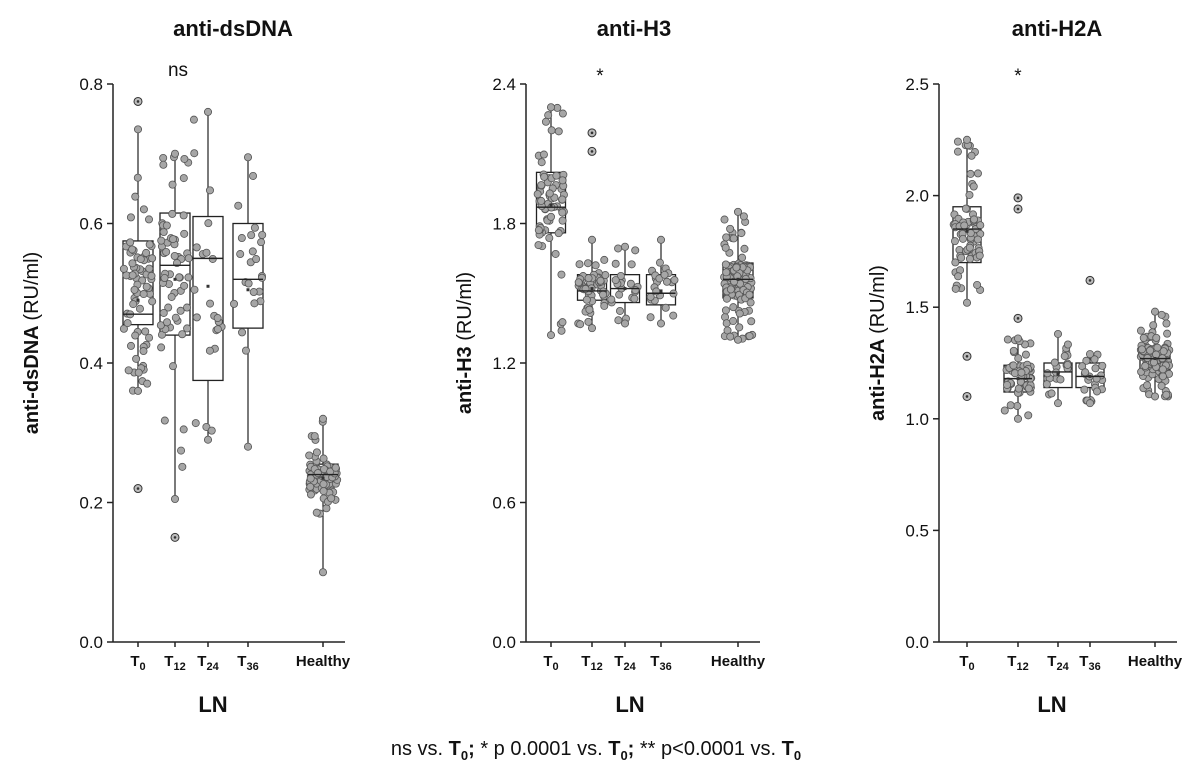 The height and width of the screenshot is (774, 1192). Describe the element at coordinates (207, 390) in the screenshot. I see `category-group: T24` at that location.